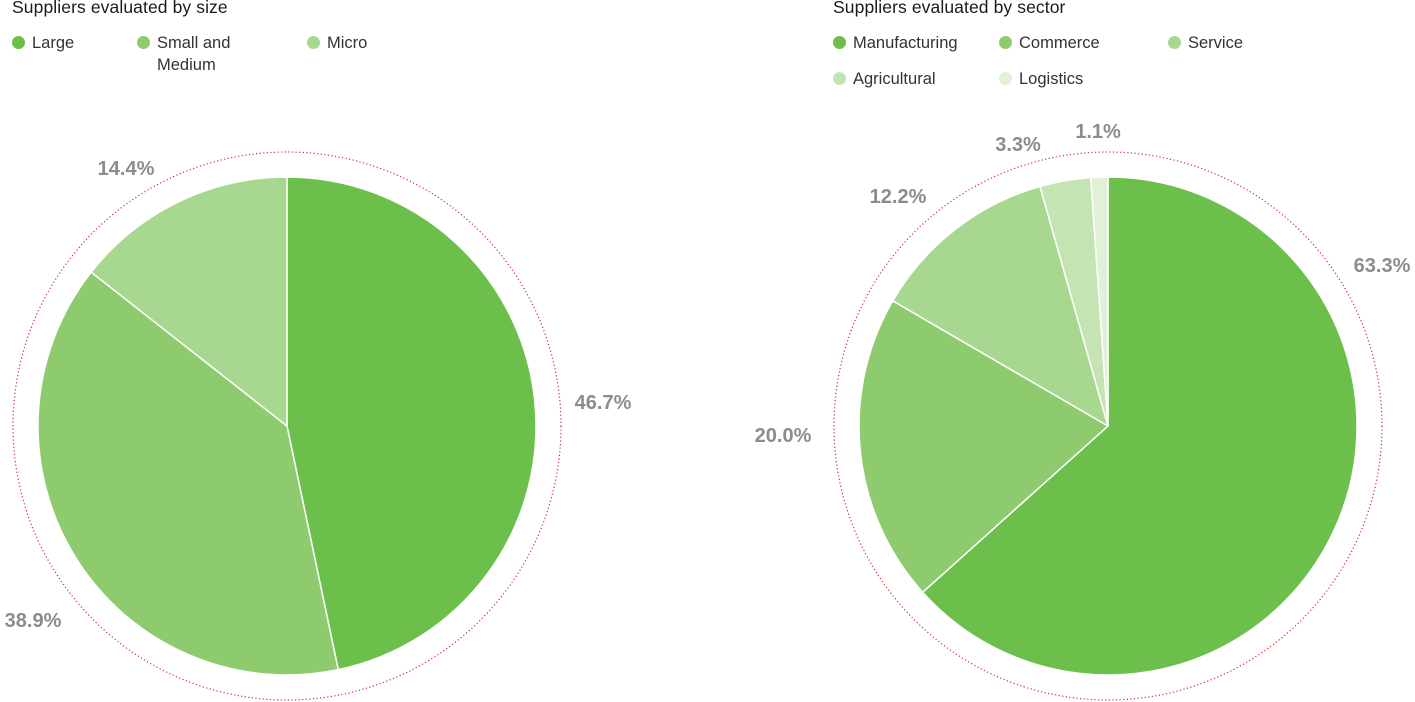 Image resolution: width=1415 pixels, height=702 pixels. Describe the element at coordinates (783, 436) in the screenshot. I see `pie-label-commerce: 20.0%` at that location.